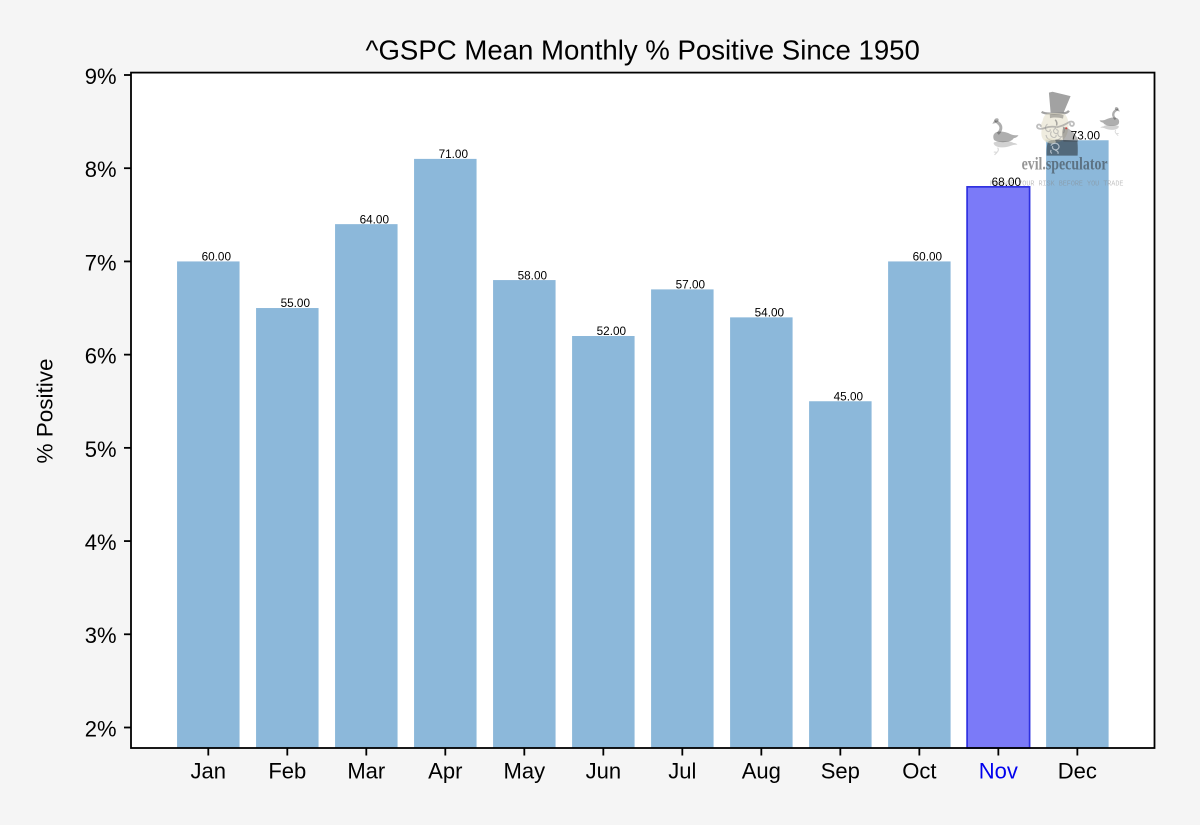 This screenshot has height=825, width=1200. What do you see at coordinates (1007, 182) in the screenshot?
I see `svg-text: 68.00` at bounding box center [1007, 182].